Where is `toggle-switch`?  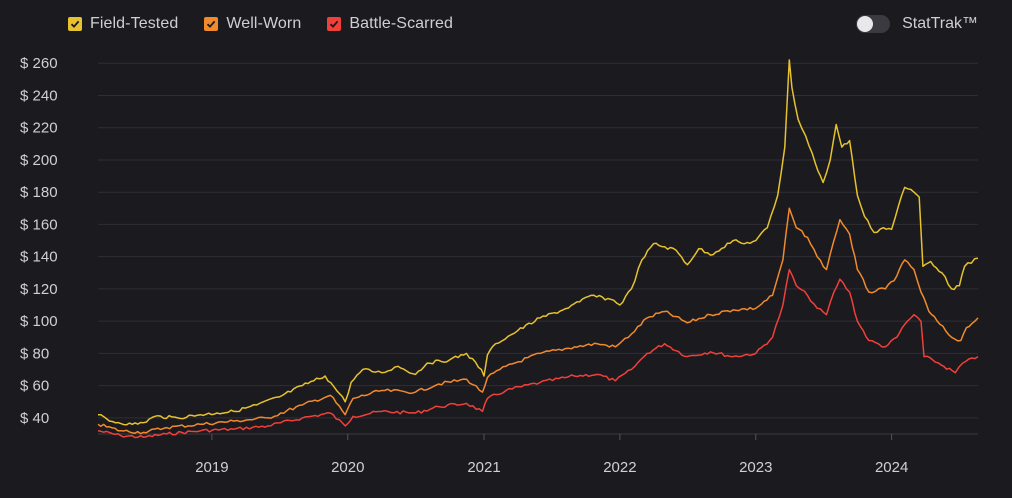 toggle-switch is located at coordinates (873, 24).